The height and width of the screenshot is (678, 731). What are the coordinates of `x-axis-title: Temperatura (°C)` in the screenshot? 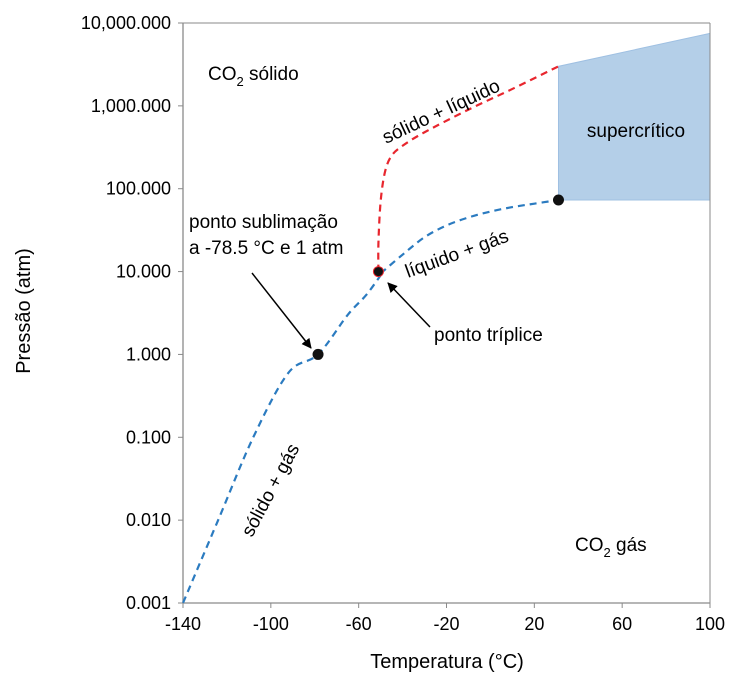 It's located at (447, 662).